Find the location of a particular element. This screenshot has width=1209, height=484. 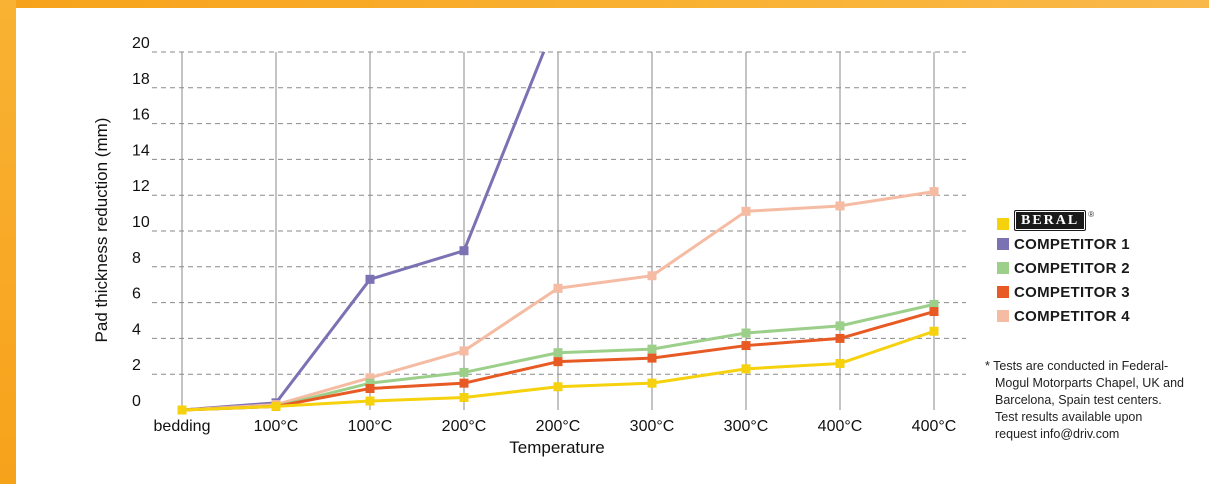

y-tick-label: 8 is located at coordinates (136, 258).